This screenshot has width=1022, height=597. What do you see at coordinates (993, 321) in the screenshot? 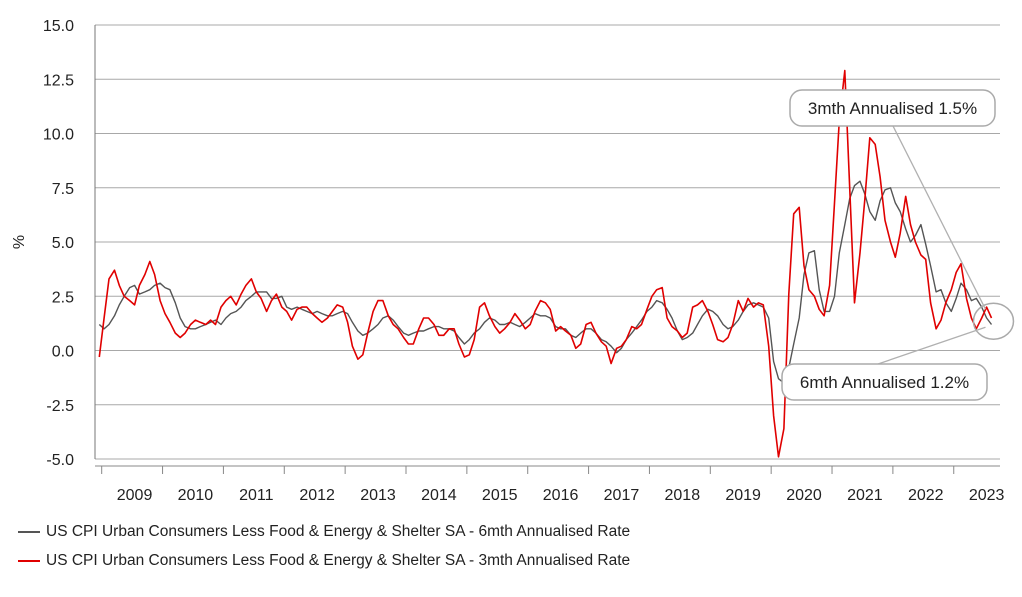
I see `annotation-circle` at bounding box center [993, 321].